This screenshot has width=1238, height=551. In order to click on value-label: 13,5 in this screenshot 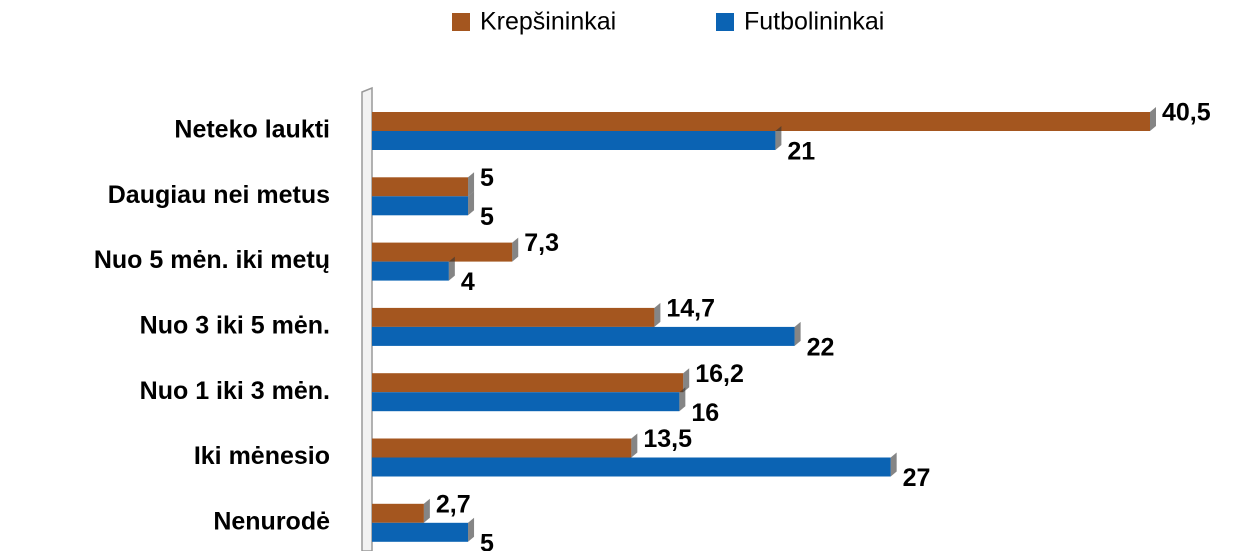, I will do `click(667, 439)`.